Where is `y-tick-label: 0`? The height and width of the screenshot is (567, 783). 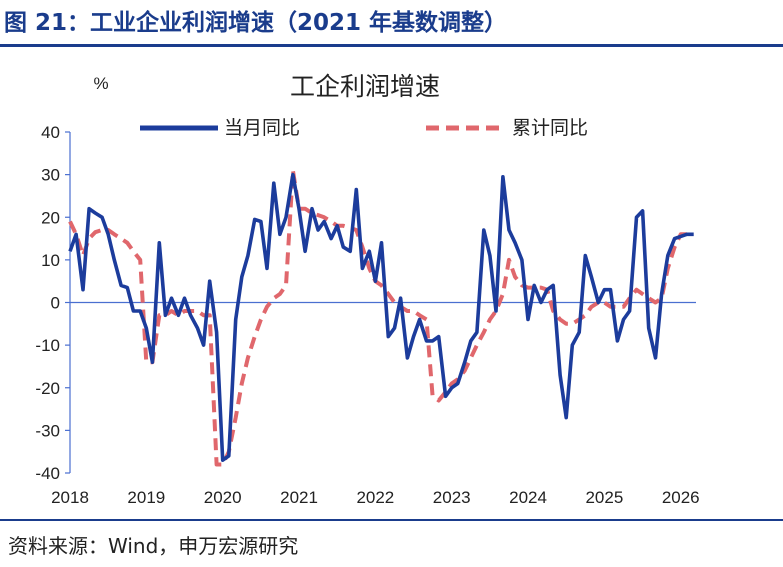
y-tick-label: 0 is located at coordinates (55, 303).